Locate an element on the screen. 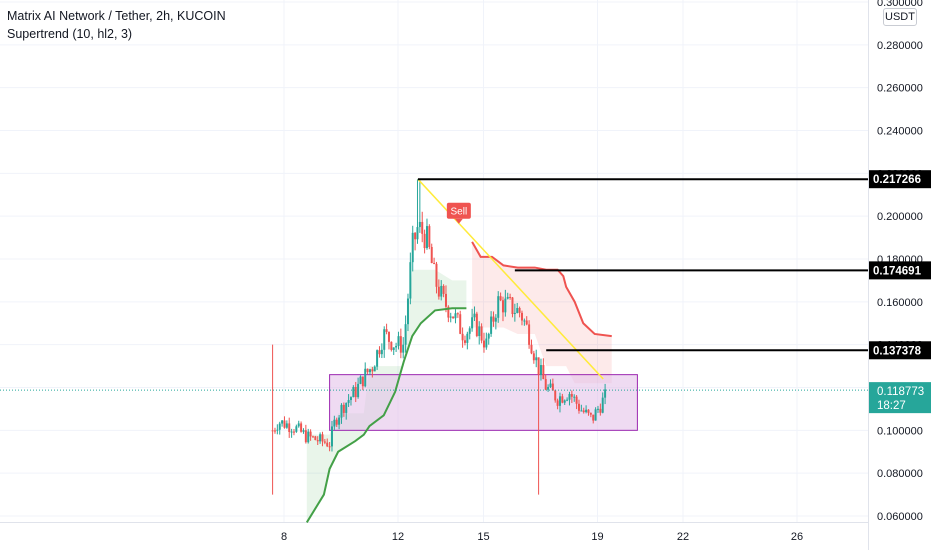 This screenshot has width=932, height=550. price-level-label: 0.174691 is located at coordinates (897, 271).